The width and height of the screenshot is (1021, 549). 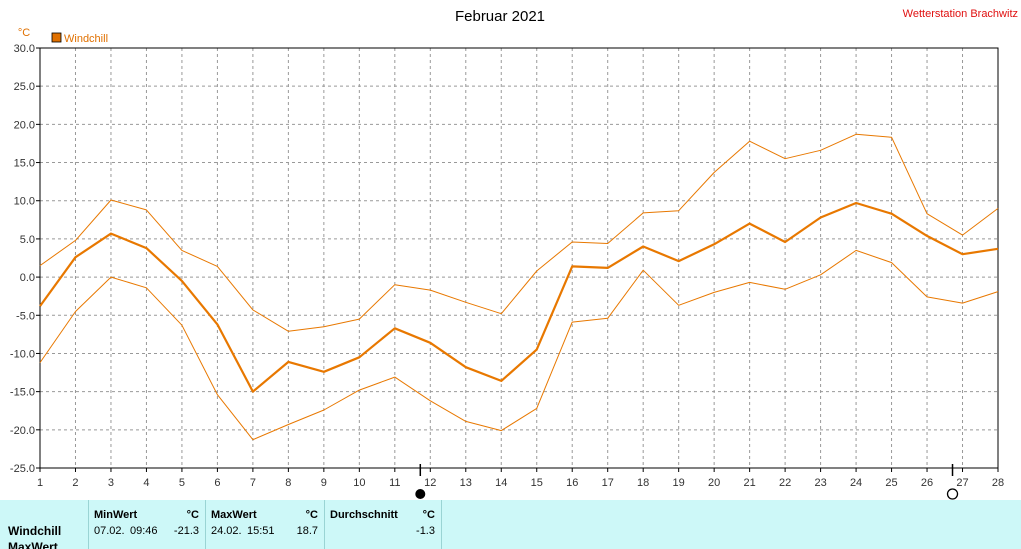 What do you see at coordinates (186, 531) in the screenshot?
I see `stat-min-value: -21.3` at bounding box center [186, 531].